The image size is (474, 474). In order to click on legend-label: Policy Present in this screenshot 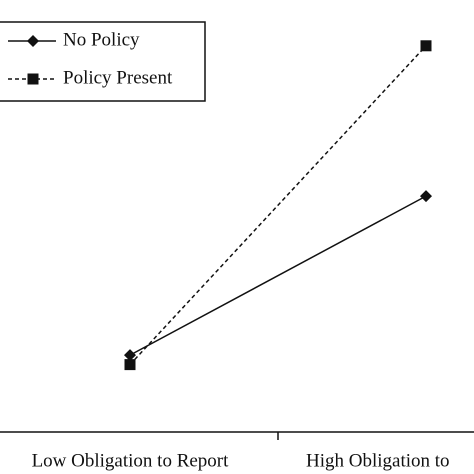, I will do `click(118, 77)`.